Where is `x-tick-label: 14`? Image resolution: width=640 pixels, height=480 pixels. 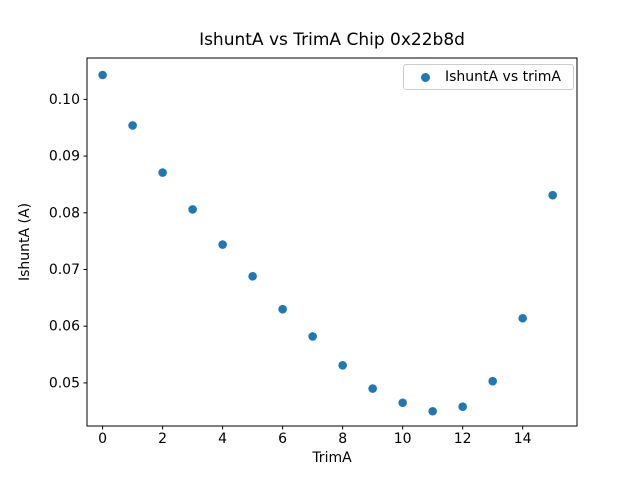 x-tick-label: 14 is located at coordinates (523, 439).